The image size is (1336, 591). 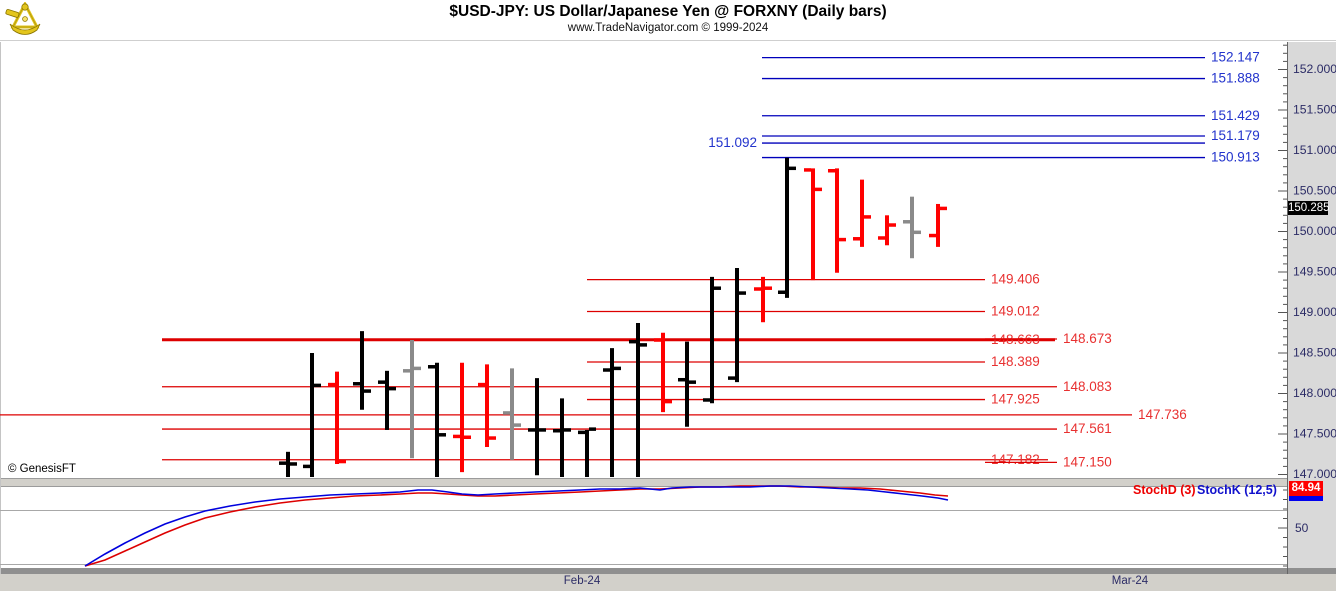 I want to click on stochd-legend-label: StochD (3), so click(x=1164, y=490).